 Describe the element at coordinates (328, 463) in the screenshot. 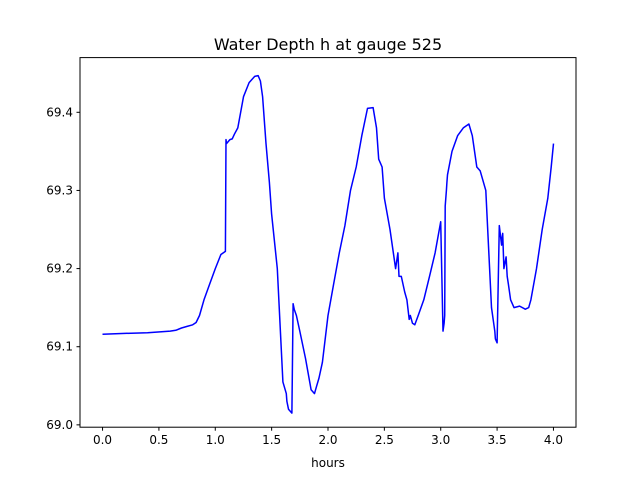

I see `x-axis-label: hours` at that location.